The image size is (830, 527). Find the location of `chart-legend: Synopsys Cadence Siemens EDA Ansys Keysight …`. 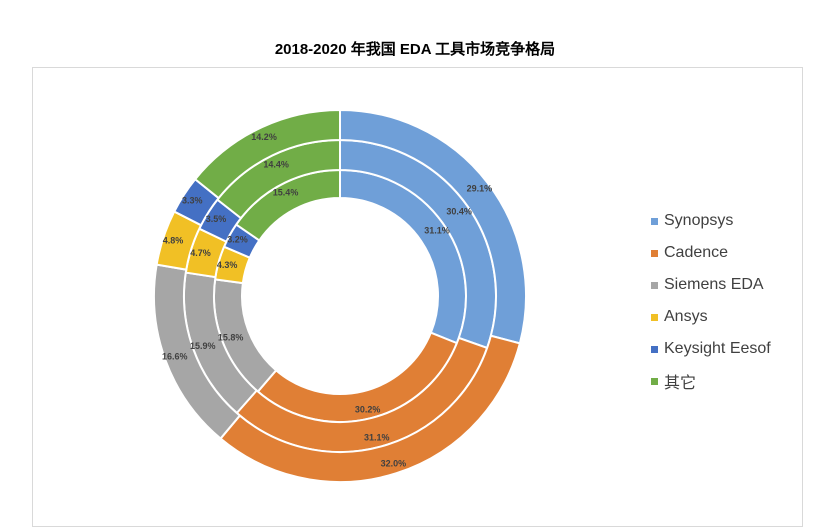

chart-legend: Synopsys Cadence Siemens EDA Ansys Keysight … is located at coordinates (711, 301).